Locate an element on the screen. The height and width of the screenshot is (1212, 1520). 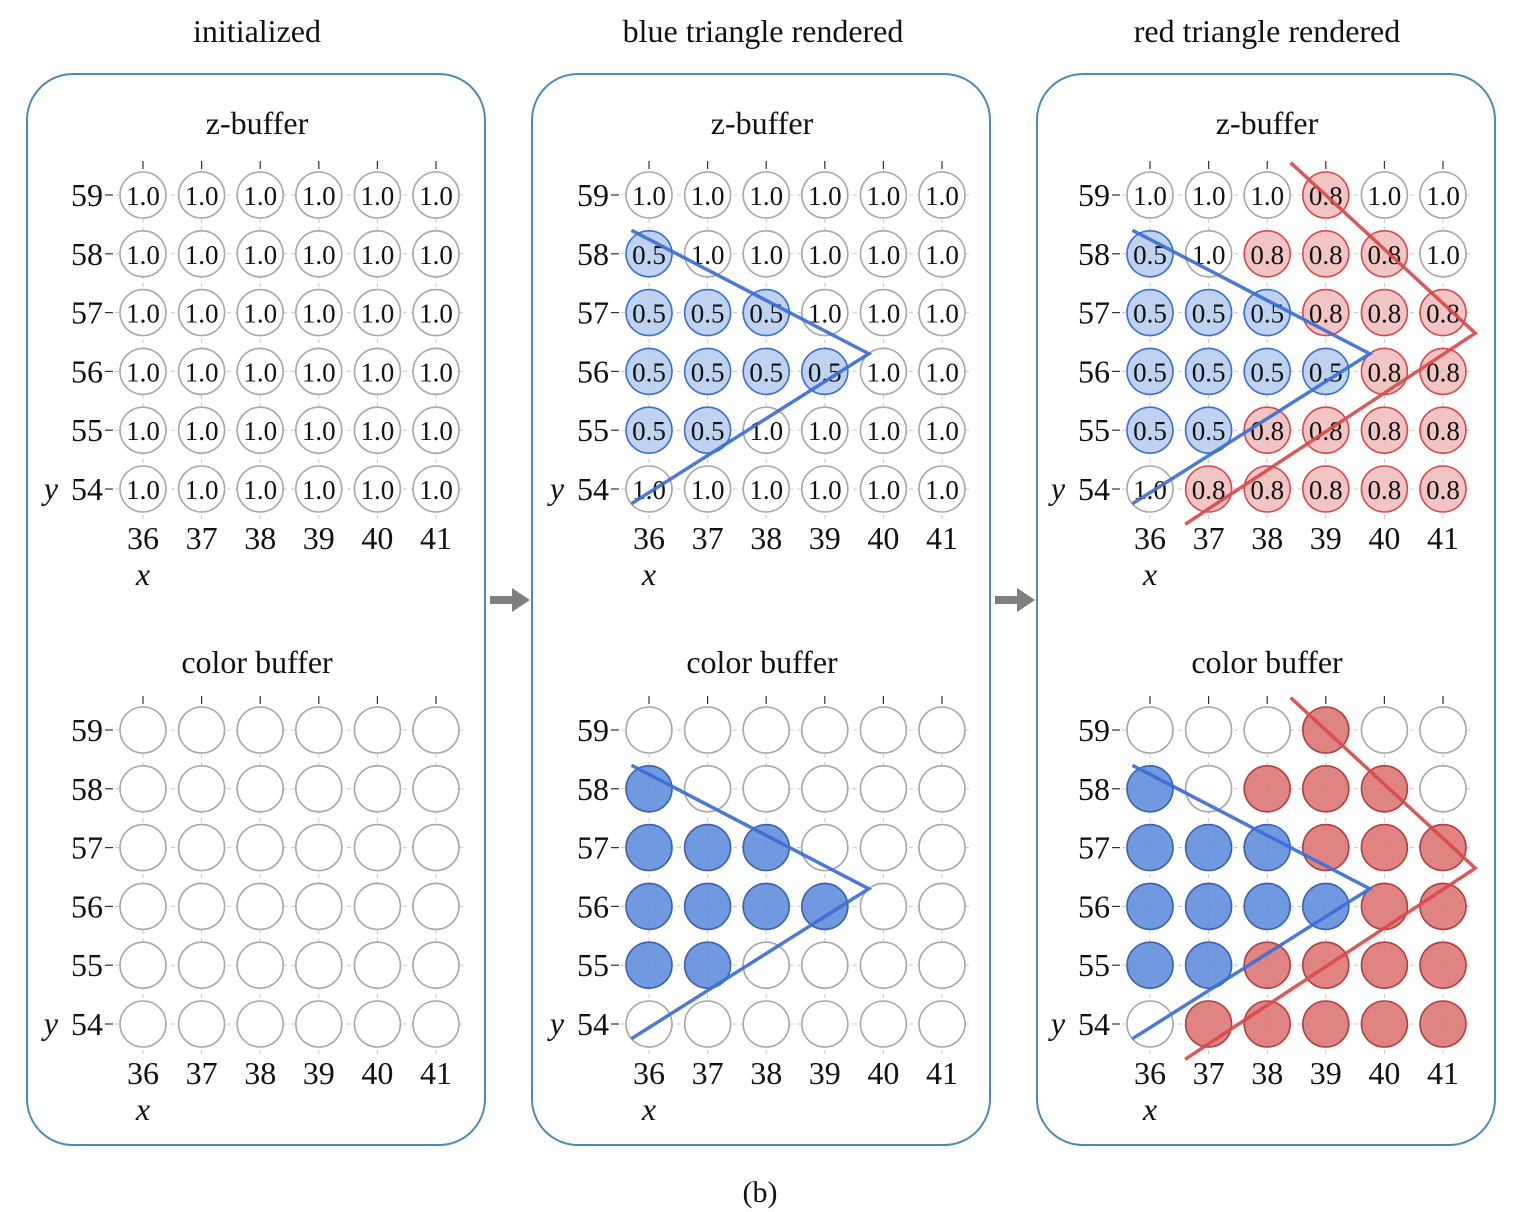
color-buffer-title: color buffer is located at coordinates (257, 662).